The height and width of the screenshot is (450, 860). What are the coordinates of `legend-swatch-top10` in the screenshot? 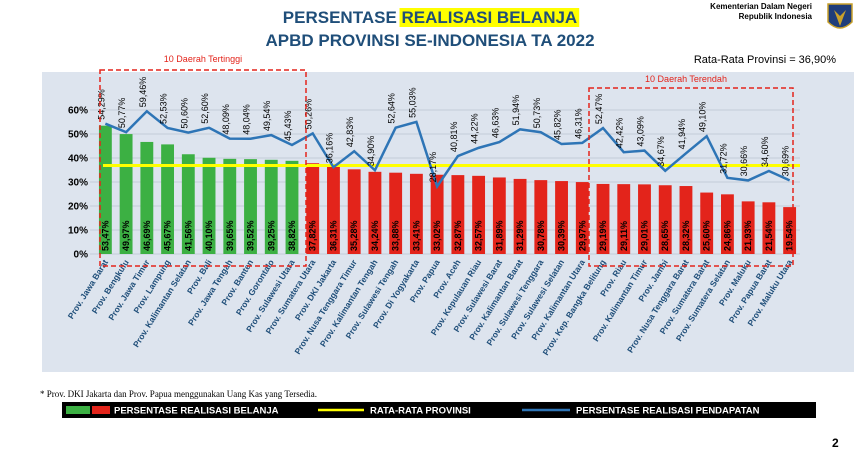 It's located at (78, 410).